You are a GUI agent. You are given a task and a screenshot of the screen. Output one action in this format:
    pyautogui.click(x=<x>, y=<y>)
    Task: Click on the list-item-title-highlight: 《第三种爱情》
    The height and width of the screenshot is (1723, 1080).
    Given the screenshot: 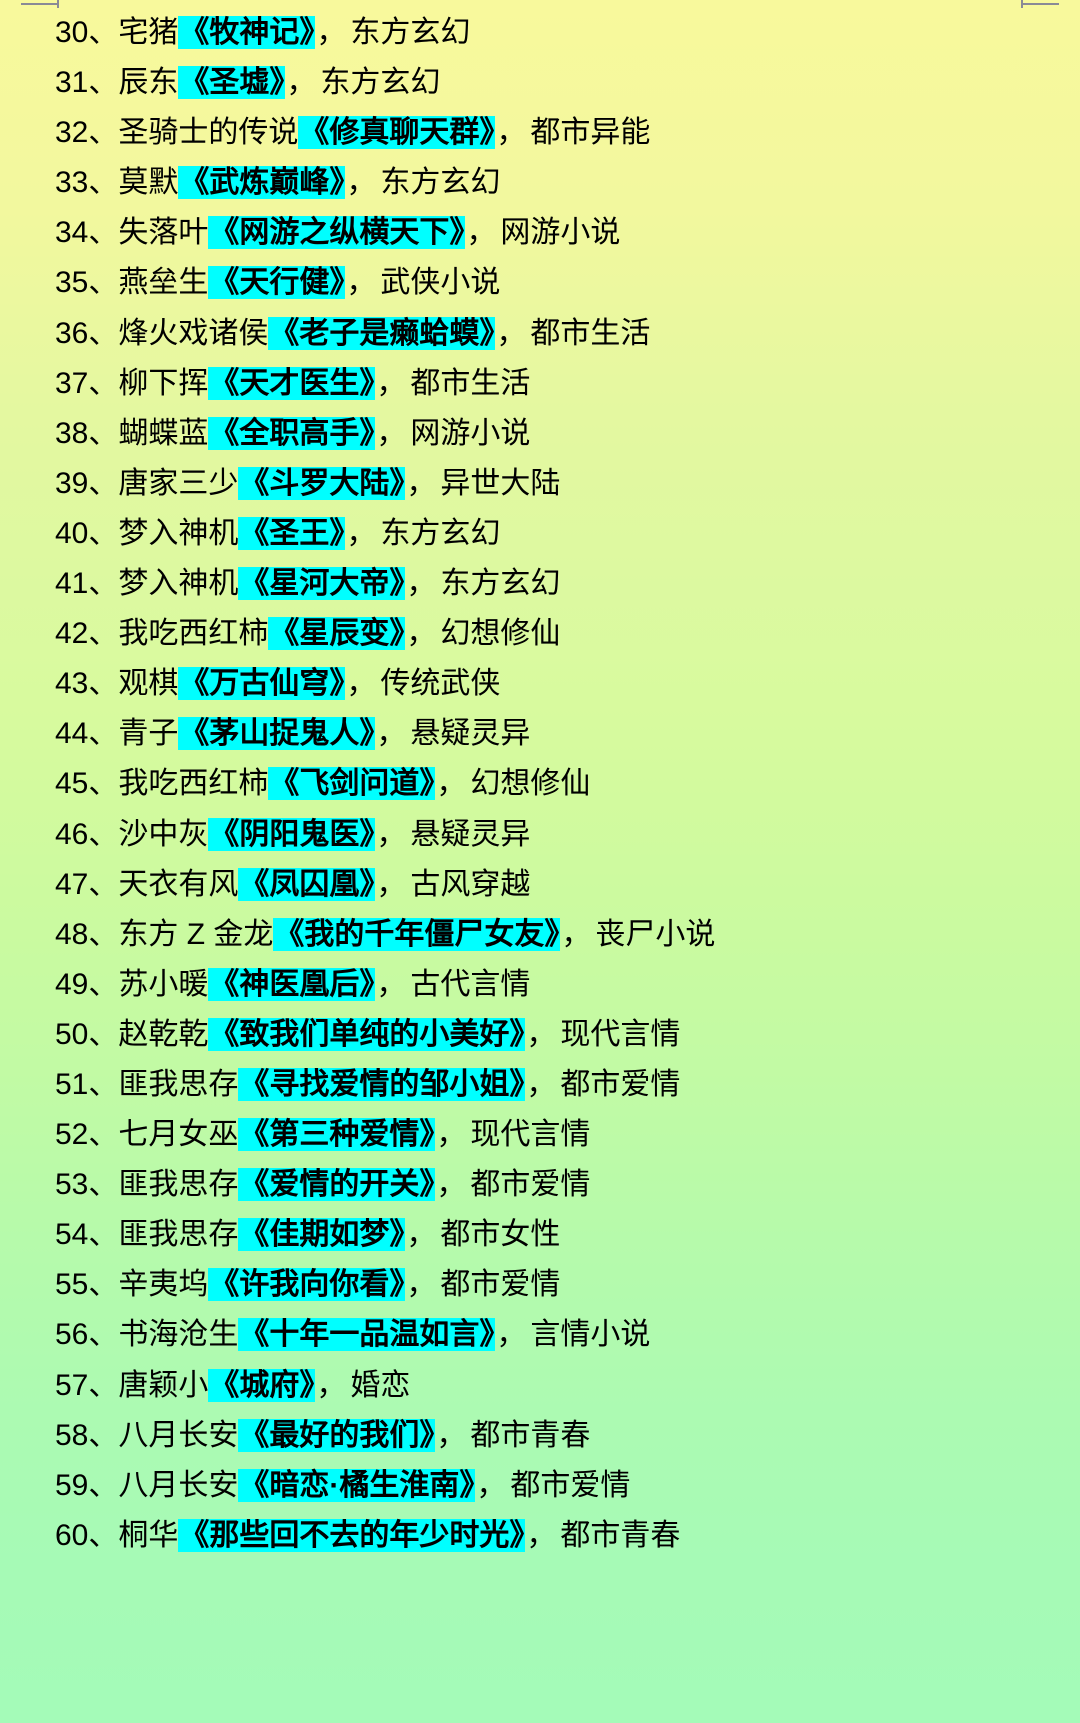 What is the action you would take?
    pyautogui.click(x=337, y=1135)
    